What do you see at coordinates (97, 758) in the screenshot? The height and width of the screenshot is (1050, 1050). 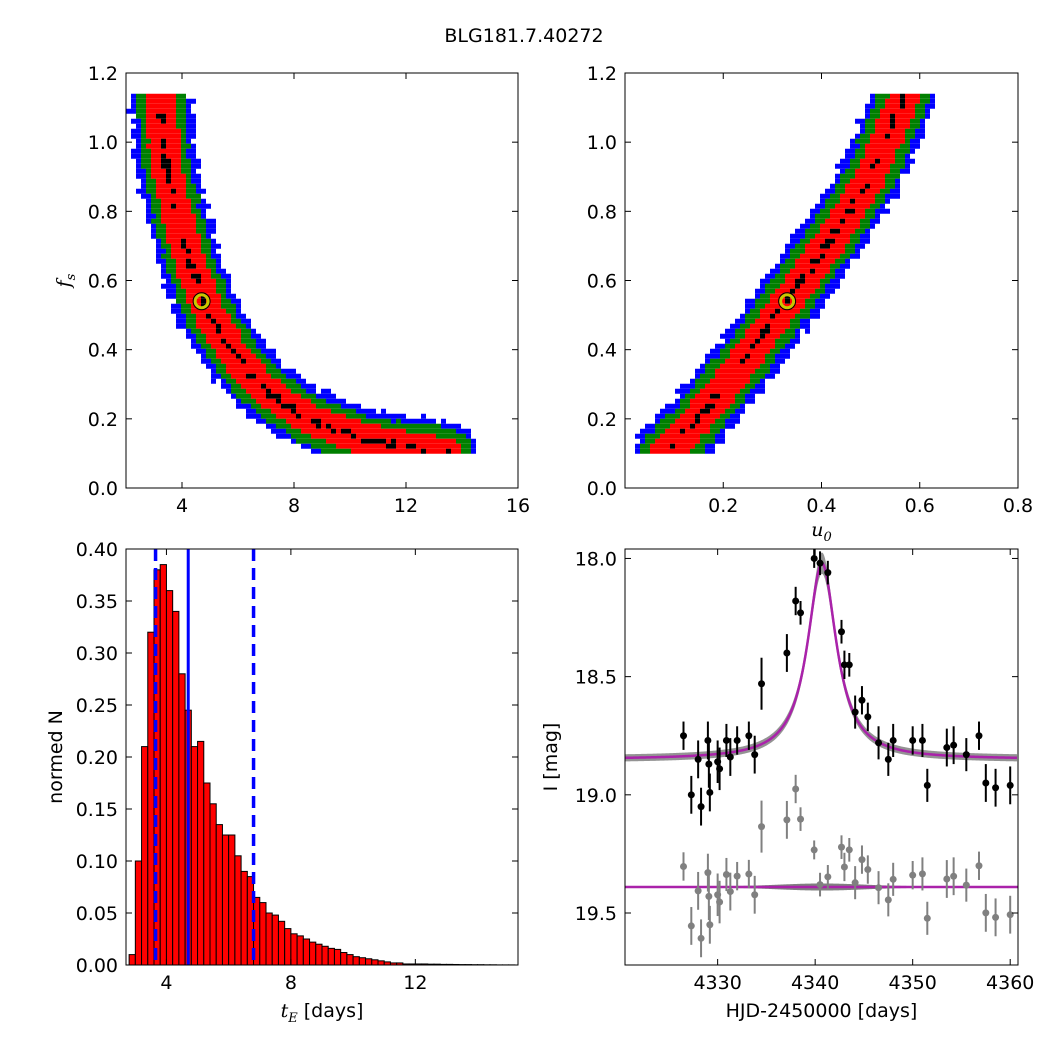 I see `y-tick-label: 0.20` at bounding box center [97, 758].